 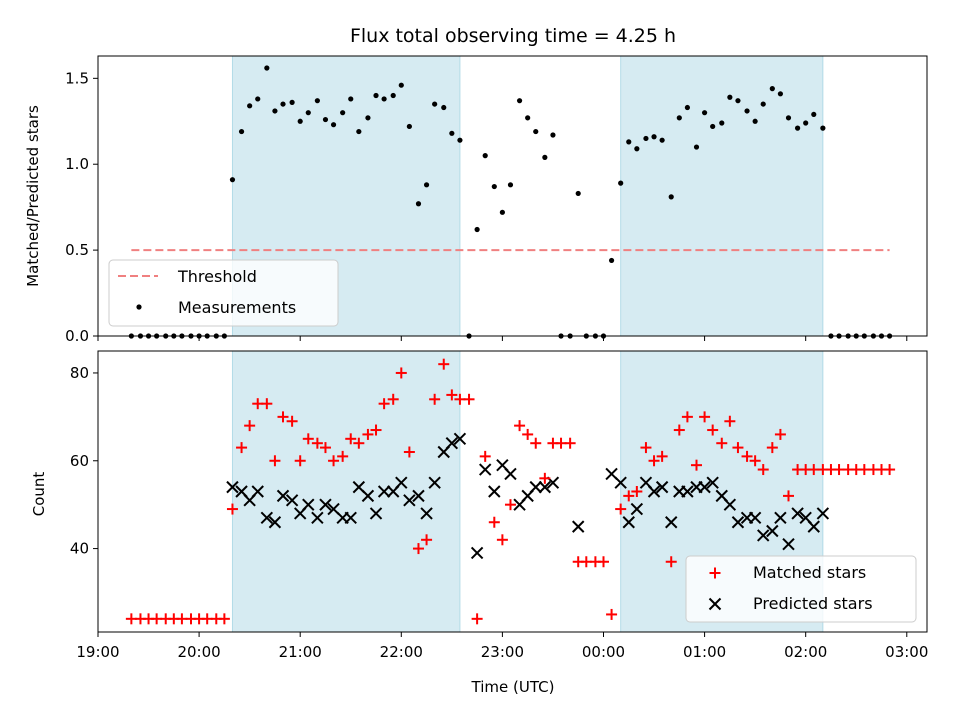 I want to click on matched-legend-label: Matched stars, so click(x=809, y=572).